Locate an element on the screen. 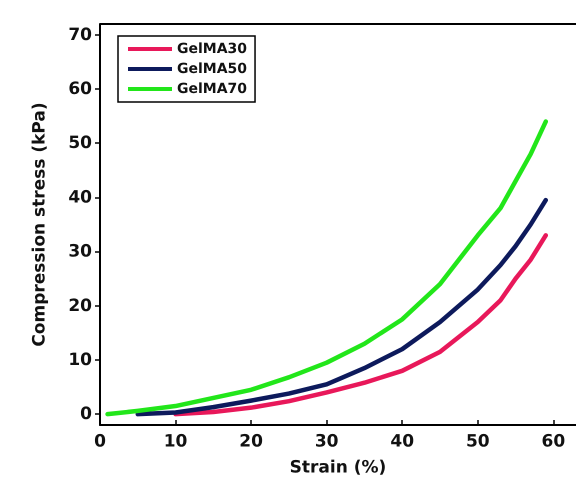 The height and width of the screenshot is (493, 584). y-axis-title: Compression stress (kPa) is located at coordinates (40, 224).